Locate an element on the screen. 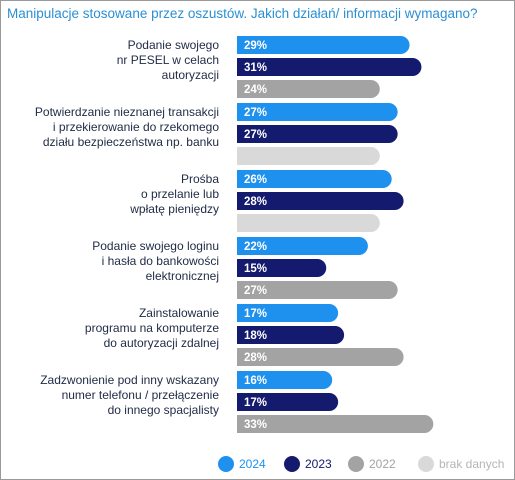 The width and height of the screenshot is (515, 480). category-label-line: działu bezpieczeństwa np. banku is located at coordinates (131, 142).